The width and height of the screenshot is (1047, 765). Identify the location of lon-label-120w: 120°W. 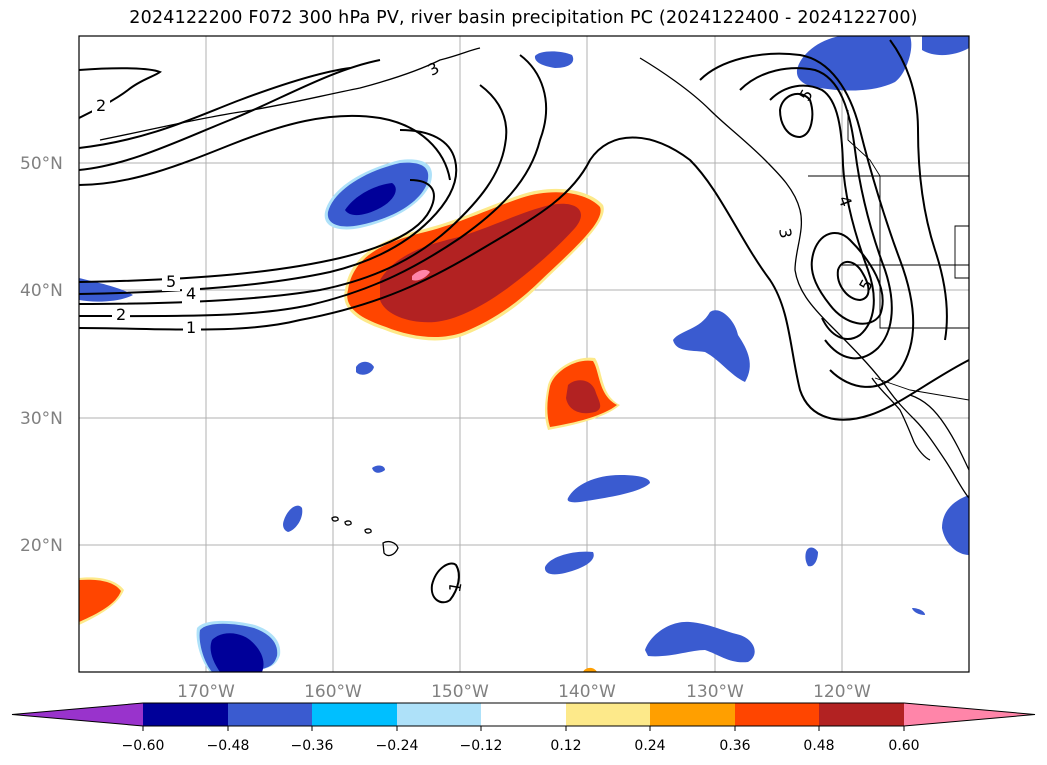
(842, 692).